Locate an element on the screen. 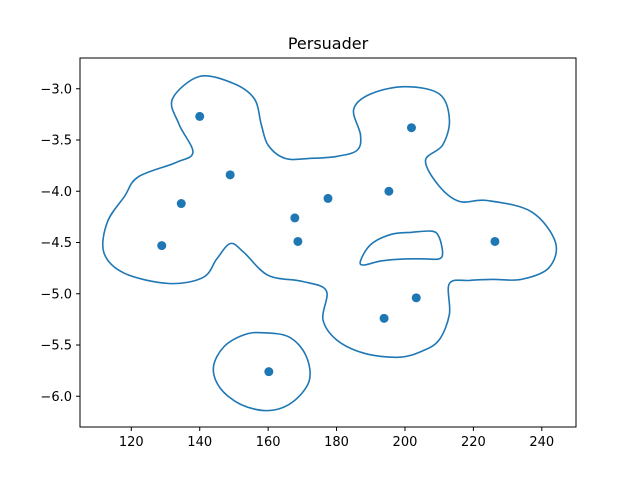 This screenshot has height=480, width=640. x-tick-label-0: 120 is located at coordinates (131, 442).